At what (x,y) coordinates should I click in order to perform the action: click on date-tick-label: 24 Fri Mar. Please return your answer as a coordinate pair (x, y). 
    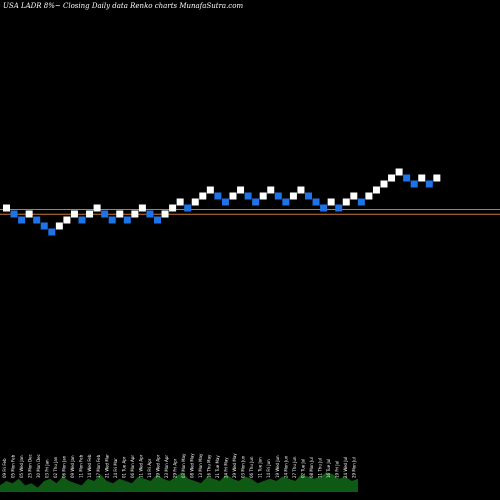
    Looking at the image, I should click on (115, 468).